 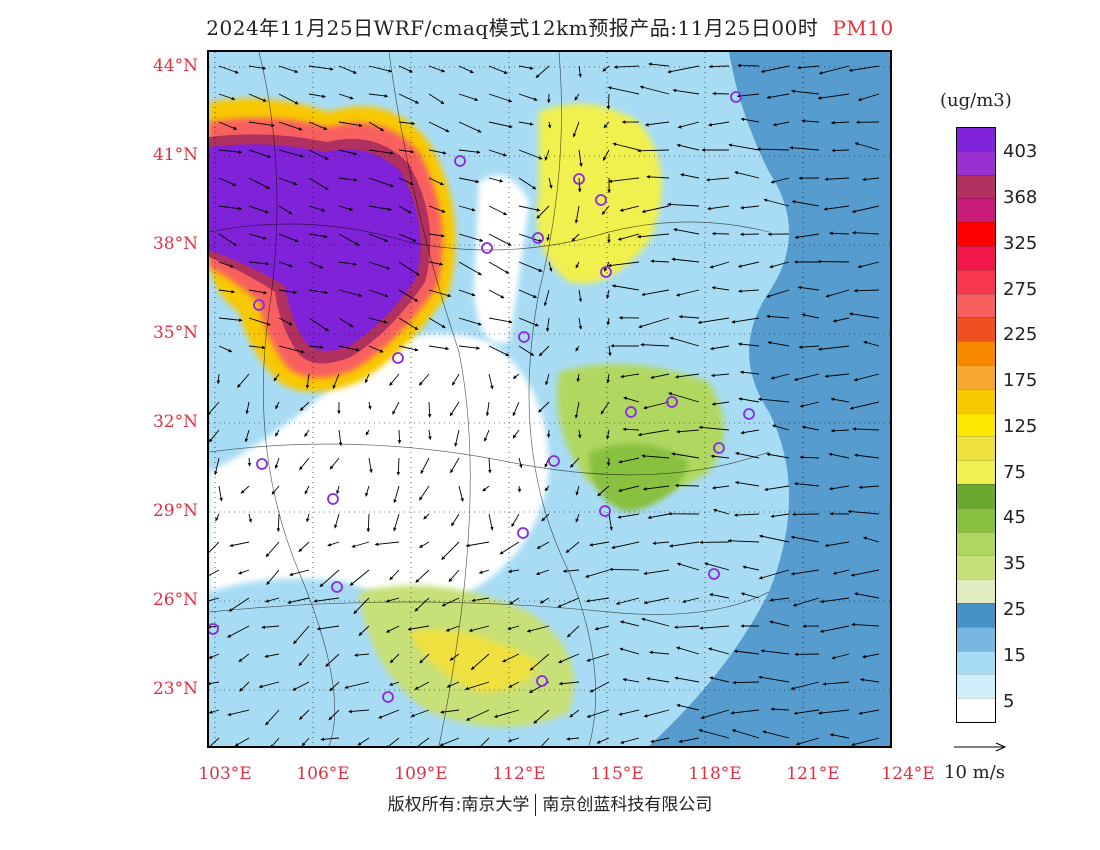 What do you see at coordinates (175, 600) in the screenshot?
I see `lat-label-26: 26°N` at bounding box center [175, 600].